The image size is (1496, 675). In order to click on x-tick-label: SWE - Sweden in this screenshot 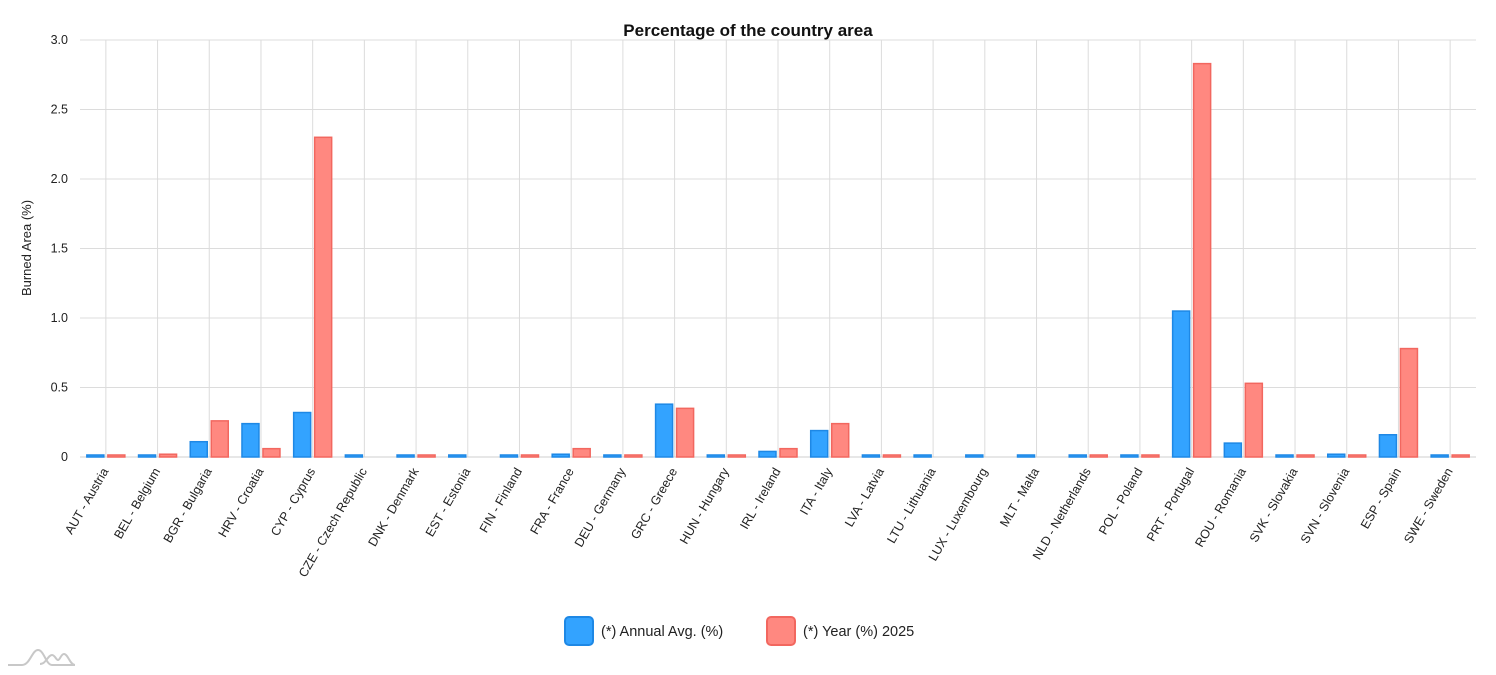, I will do `click(1428, 505)`.